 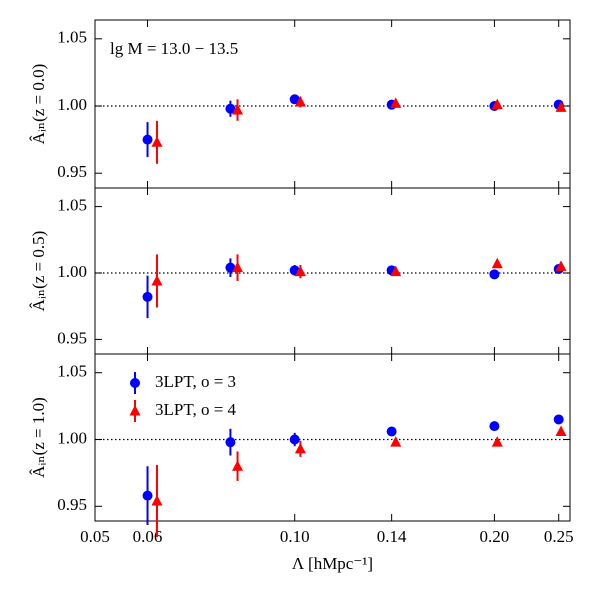 What do you see at coordinates (495, 536) in the screenshot?
I see `x-tick-label: 0.20` at bounding box center [495, 536].